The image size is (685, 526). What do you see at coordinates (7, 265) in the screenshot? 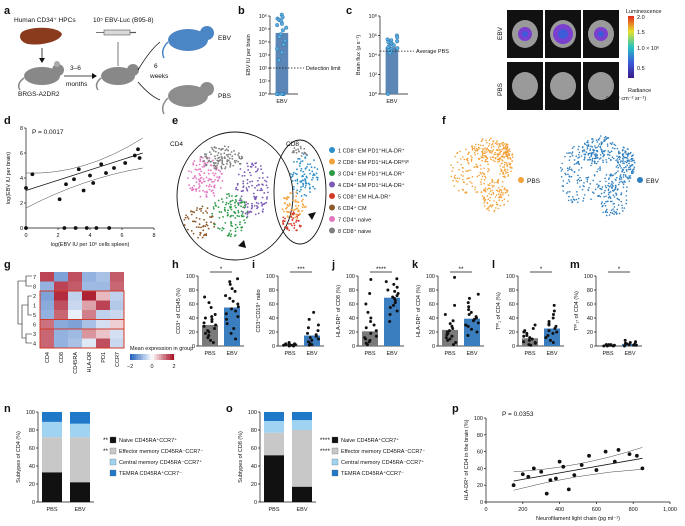
I see `panel-letter-g: g` at bounding box center [7, 265].